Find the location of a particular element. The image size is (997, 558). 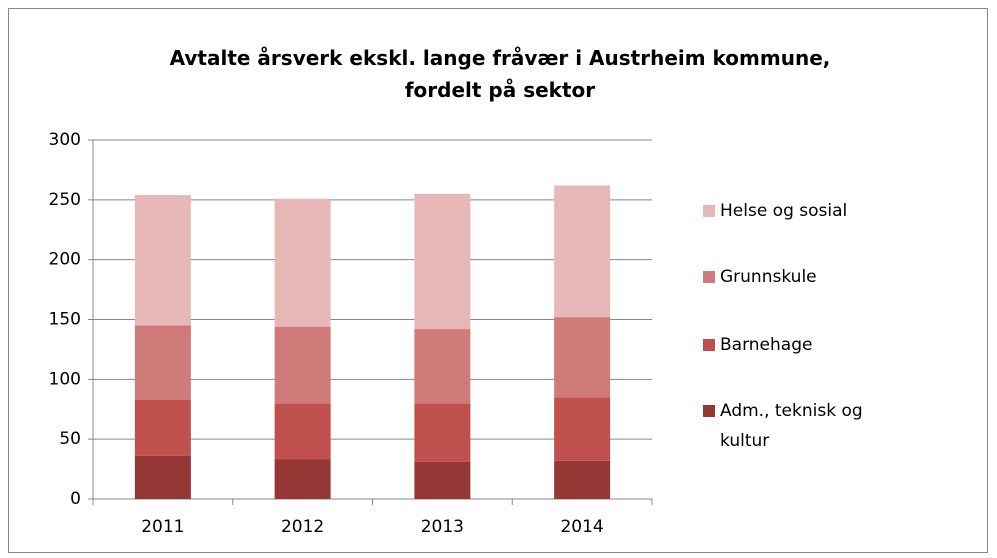

y-tick-label: 0 is located at coordinates (75, 499).